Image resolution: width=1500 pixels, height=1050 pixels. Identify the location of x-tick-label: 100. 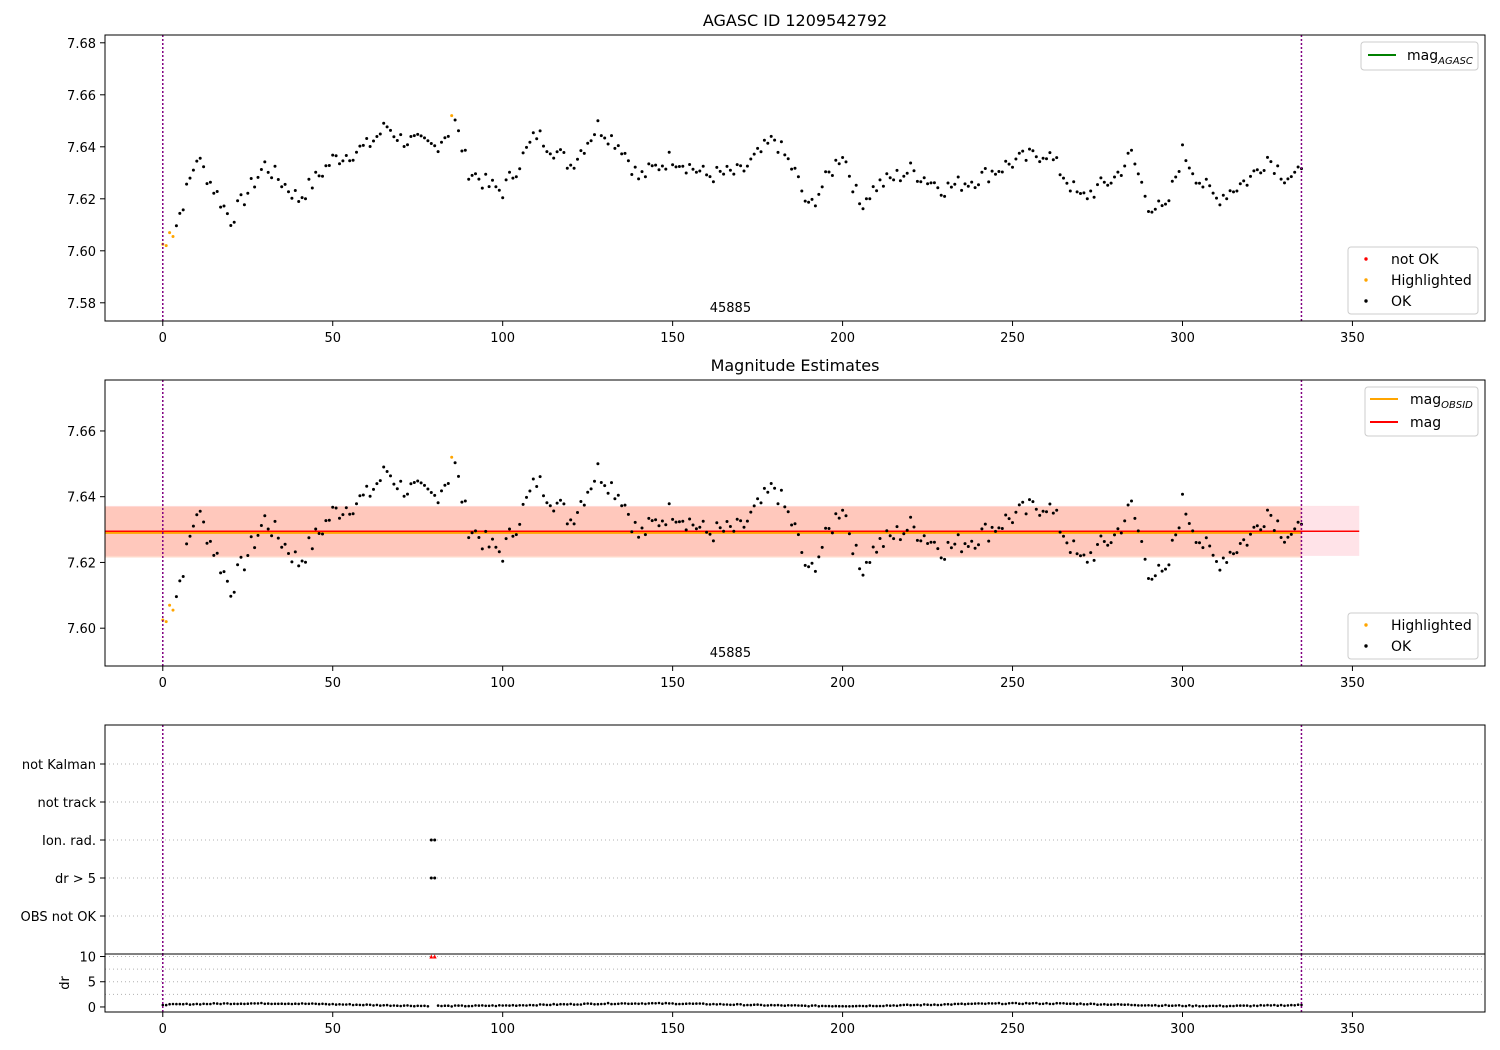
(502, 1029).